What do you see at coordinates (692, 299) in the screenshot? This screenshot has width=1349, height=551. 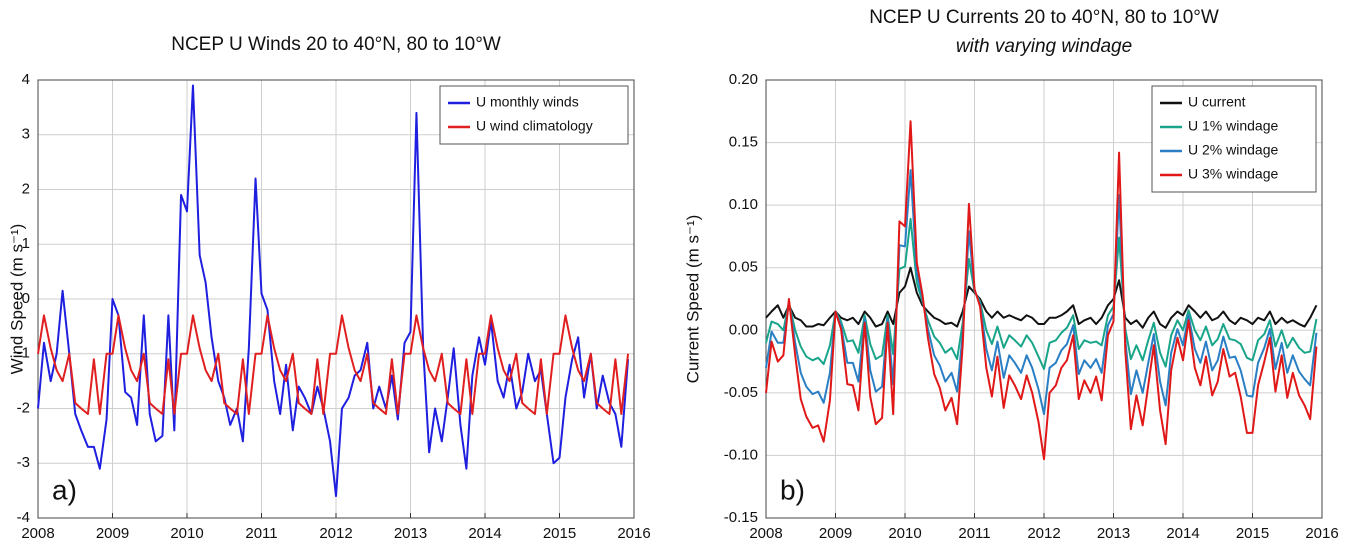 I see `y-axis-label: Current Speed (m s⁻¹)` at bounding box center [692, 299].